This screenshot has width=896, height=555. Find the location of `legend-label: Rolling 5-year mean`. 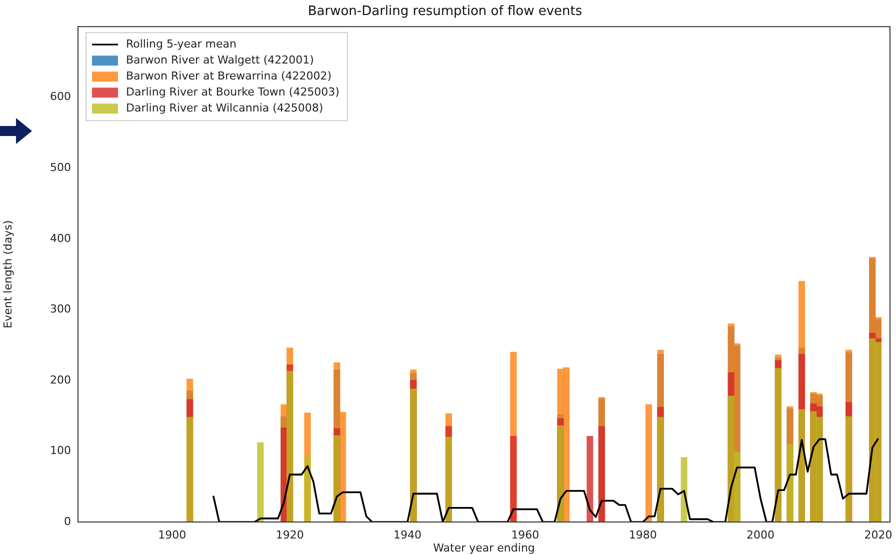

legend-label: Rolling 5-year mean is located at coordinates (181, 43).